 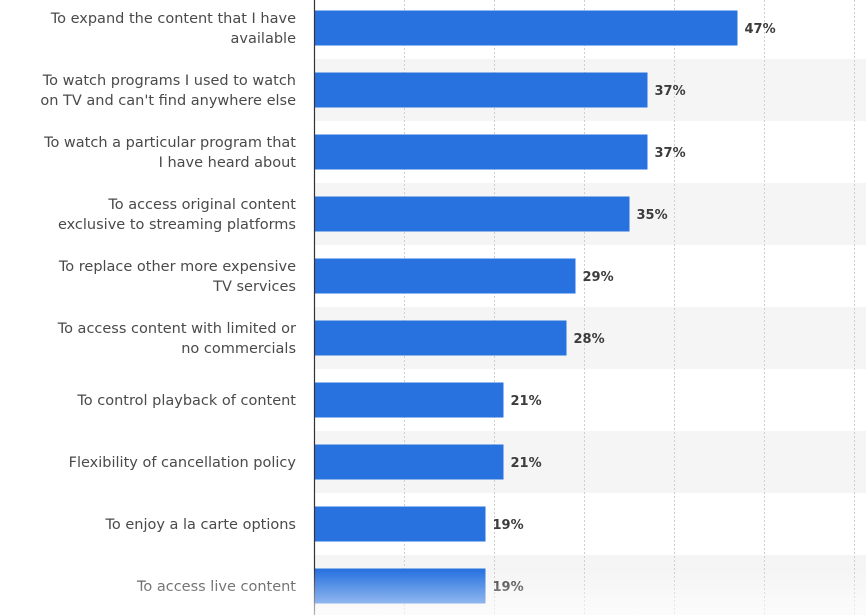 I want to click on category-label: Flexibility of cancellation policy, so click(x=183, y=463).